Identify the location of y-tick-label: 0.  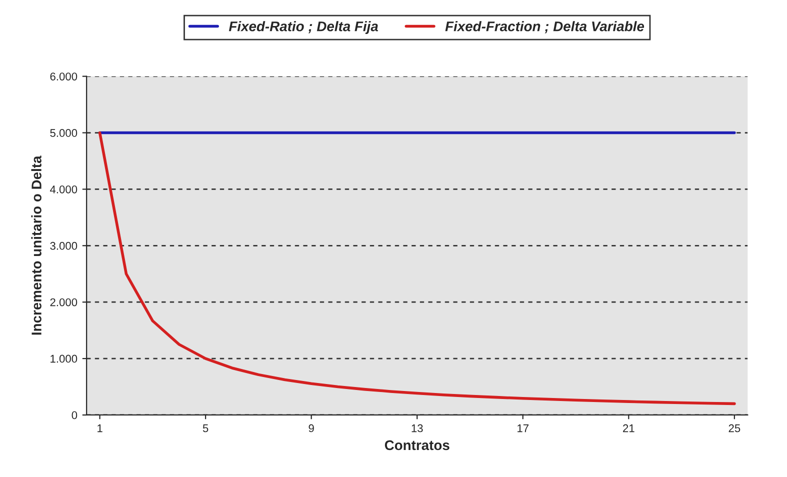
(75, 415).